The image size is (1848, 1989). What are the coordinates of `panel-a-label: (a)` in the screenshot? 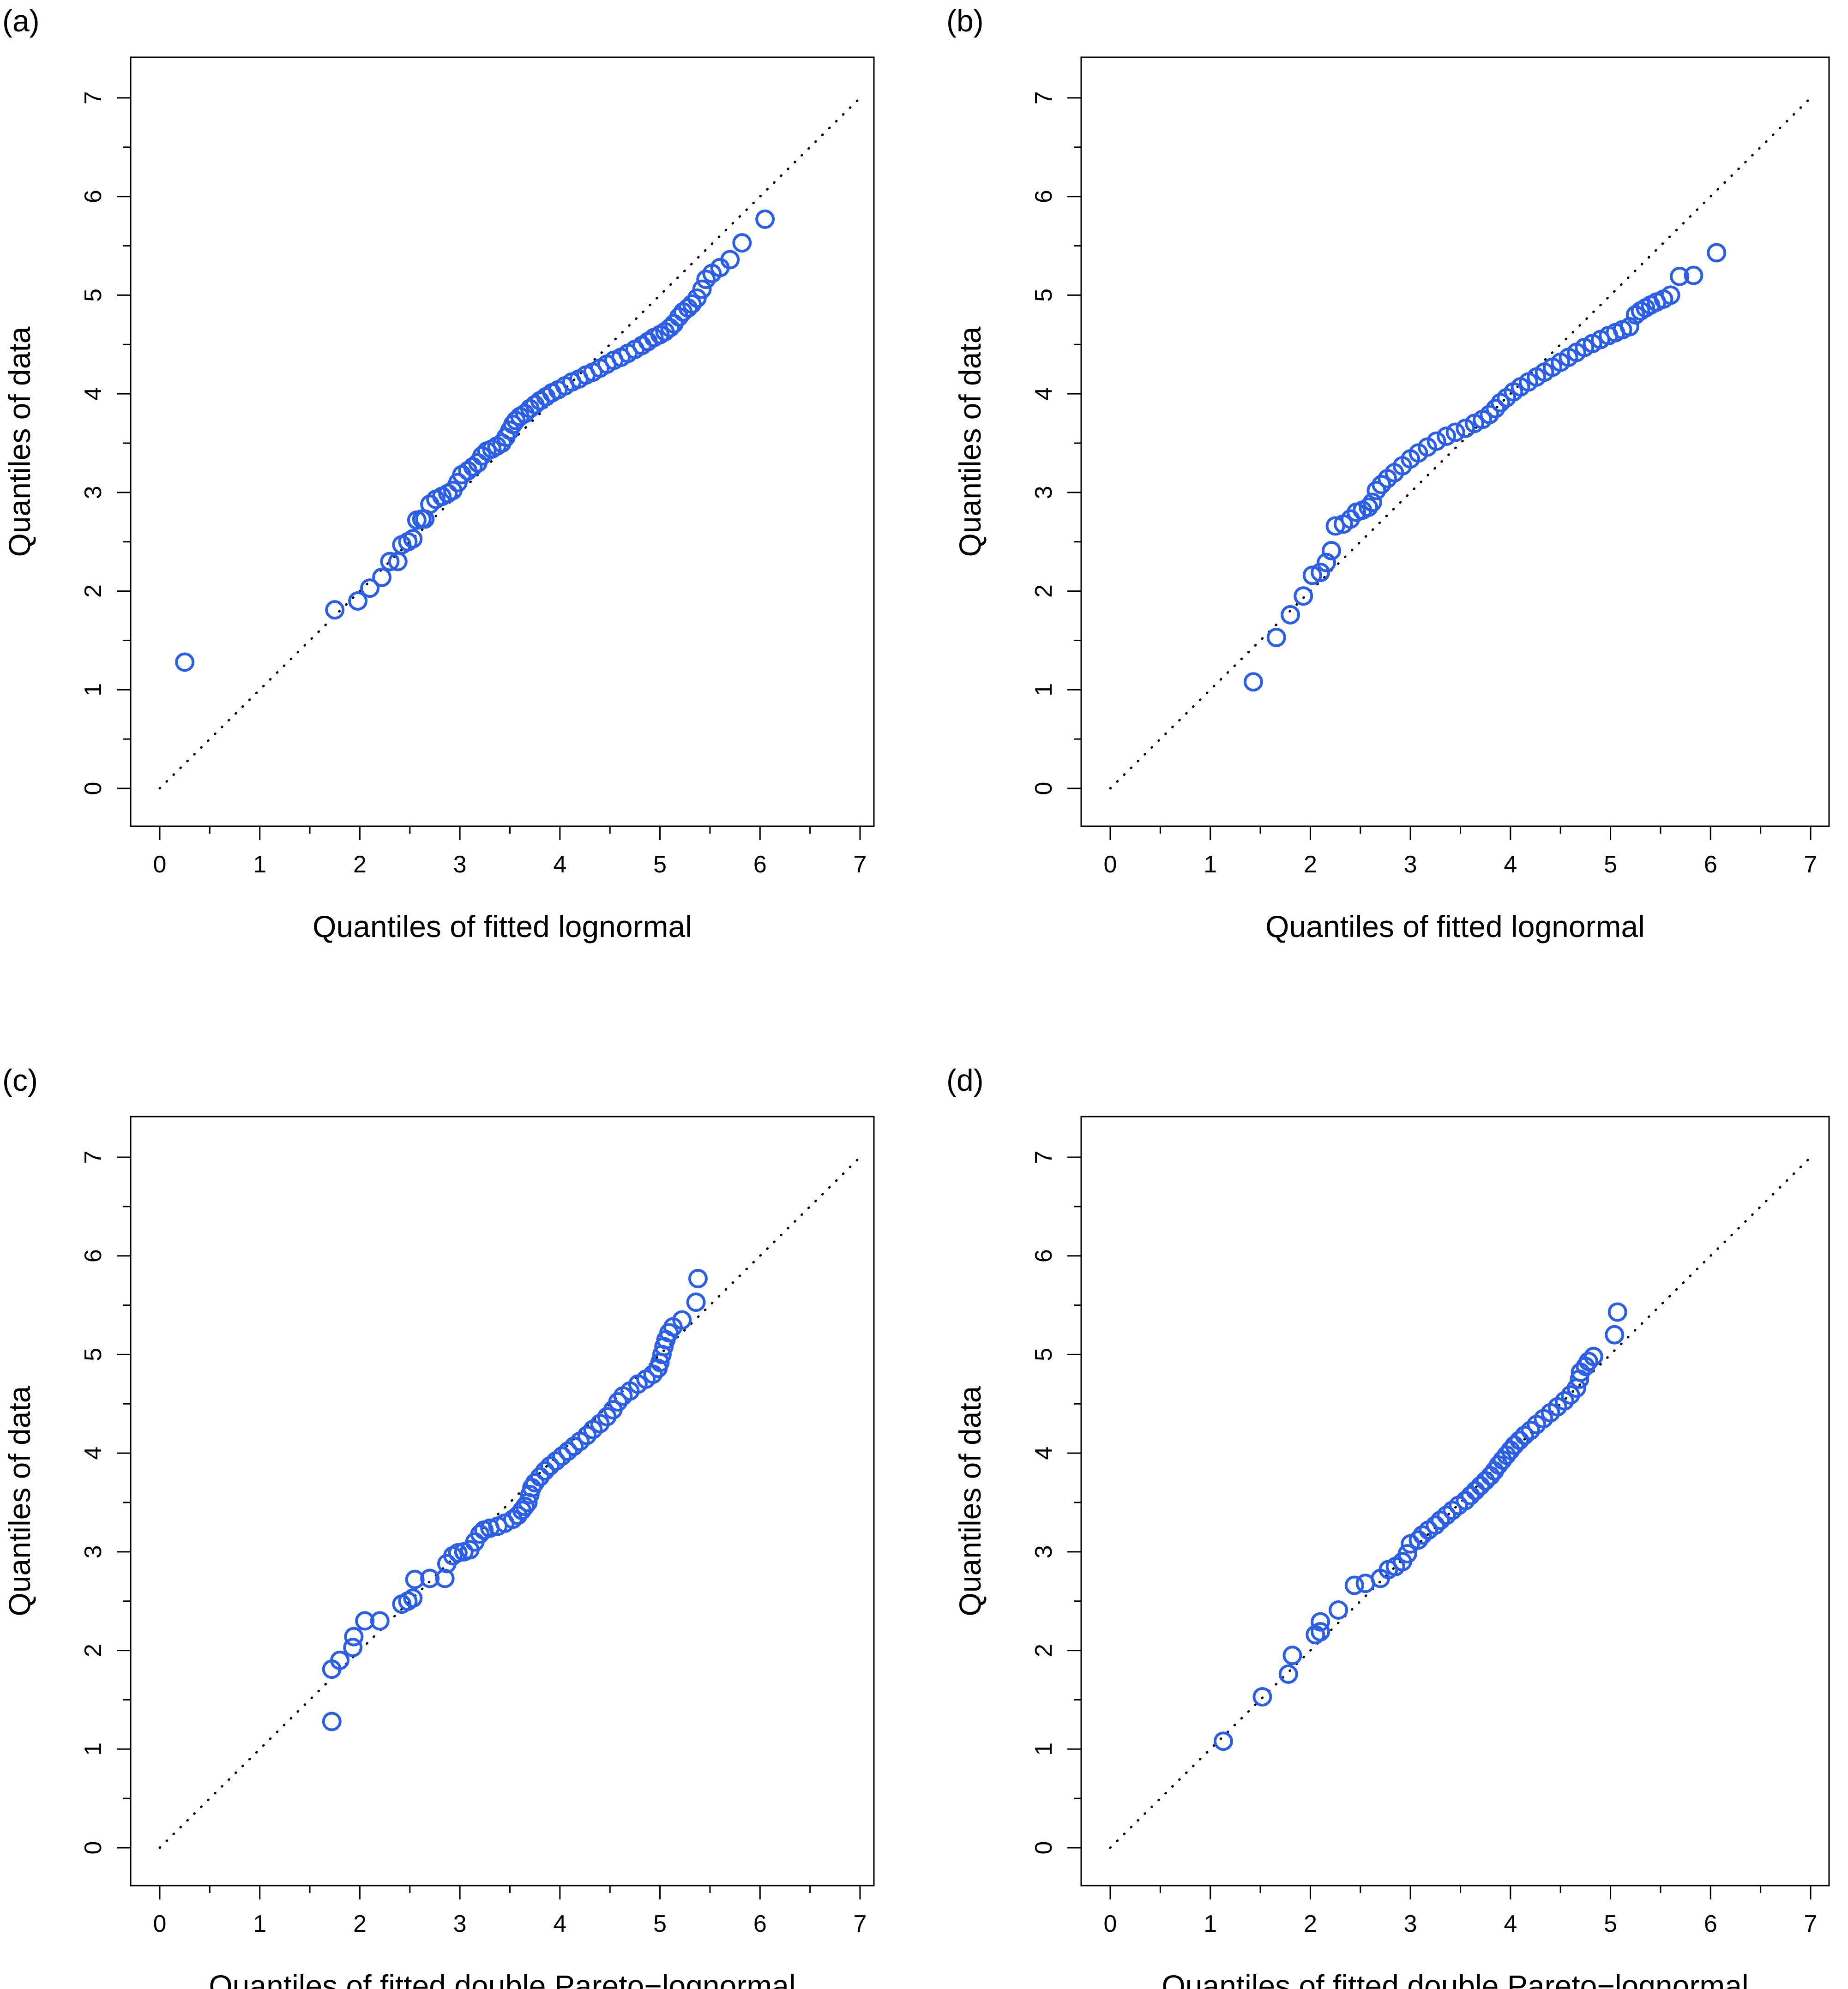 It's located at (21, 21).